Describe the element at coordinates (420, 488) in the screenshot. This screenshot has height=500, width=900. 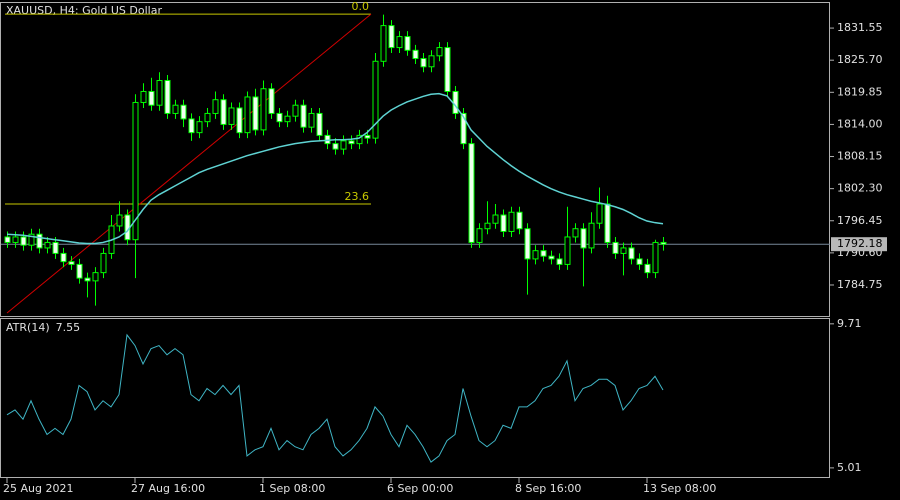
I see `x-tick-label: 6 Sep 00:00` at that location.